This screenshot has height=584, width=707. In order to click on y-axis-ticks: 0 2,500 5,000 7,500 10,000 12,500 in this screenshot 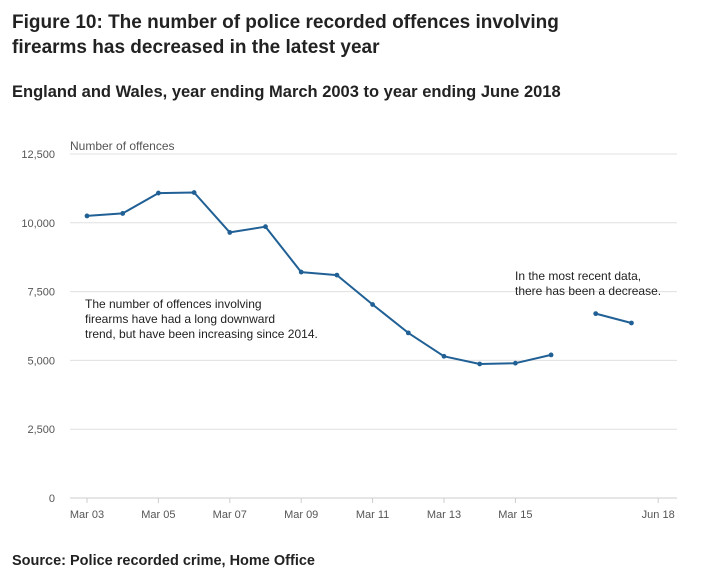, I will do `click(38, 327)`.